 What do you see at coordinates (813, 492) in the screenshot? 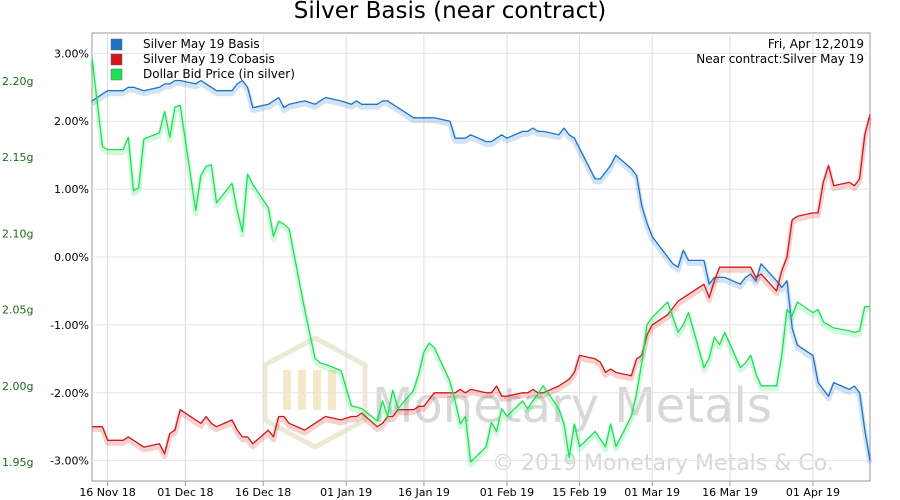
I see `x-tick-label: 01 Apr 19` at bounding box center [813, 492].